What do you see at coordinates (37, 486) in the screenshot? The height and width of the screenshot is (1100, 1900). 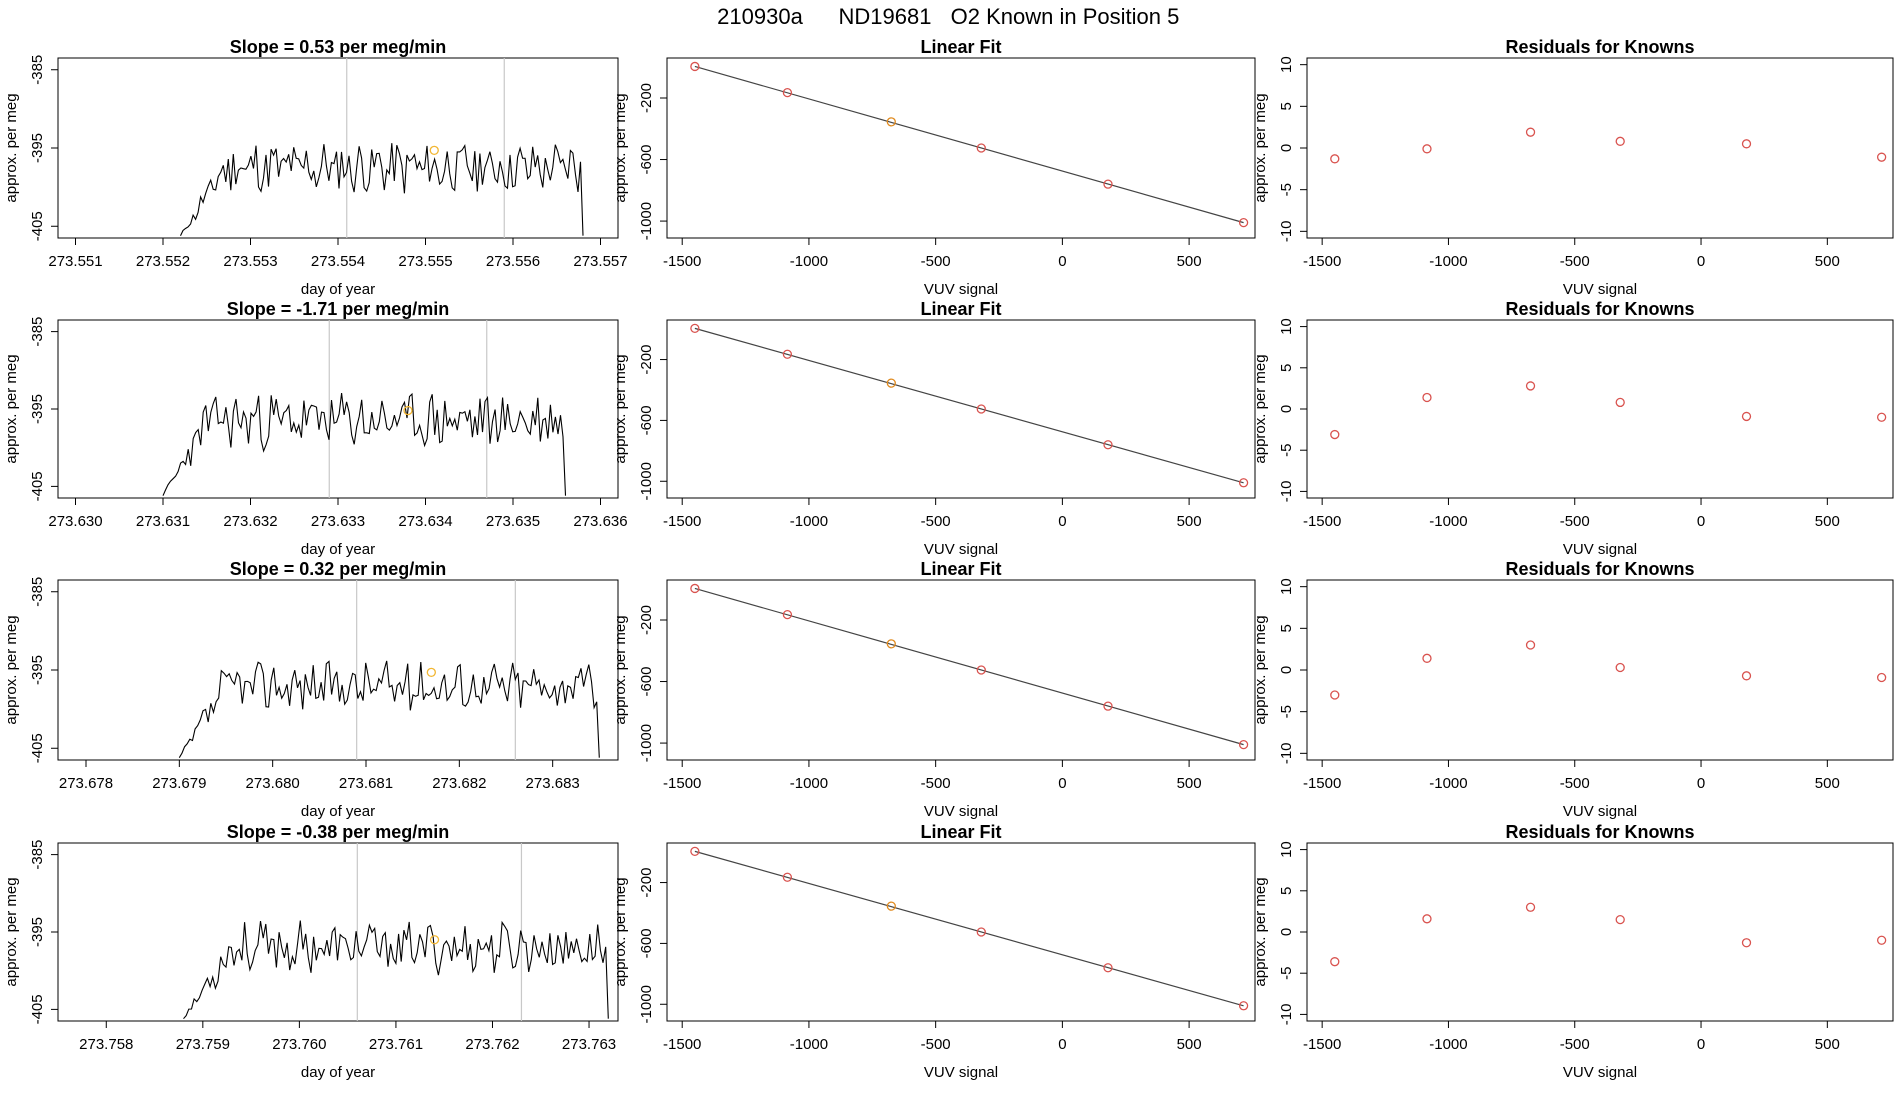 I see `y-tick-label: -405` at bounding box center [37, 486].